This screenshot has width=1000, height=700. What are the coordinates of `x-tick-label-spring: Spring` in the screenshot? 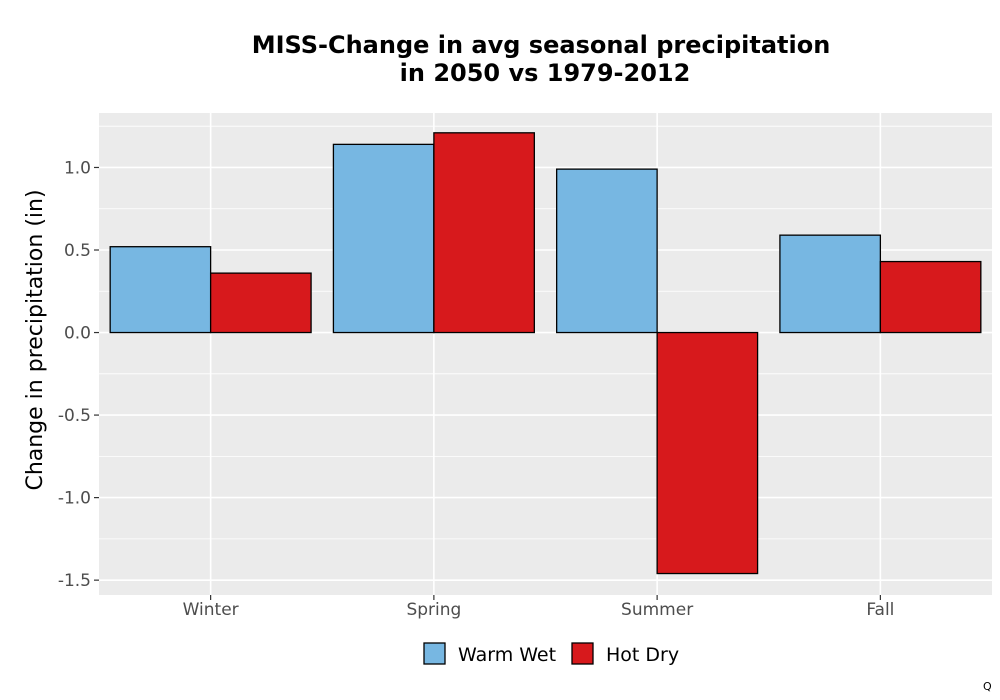 It's located at (433, 610).